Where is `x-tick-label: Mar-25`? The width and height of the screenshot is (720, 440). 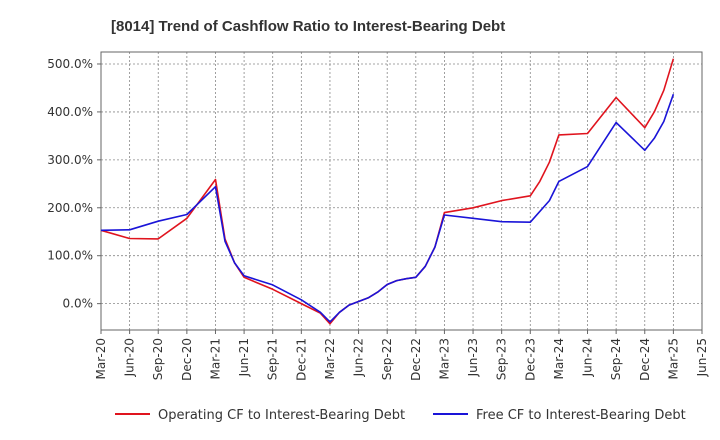
x-tick-label: Mar-25 is located at coordinates (673, 358).